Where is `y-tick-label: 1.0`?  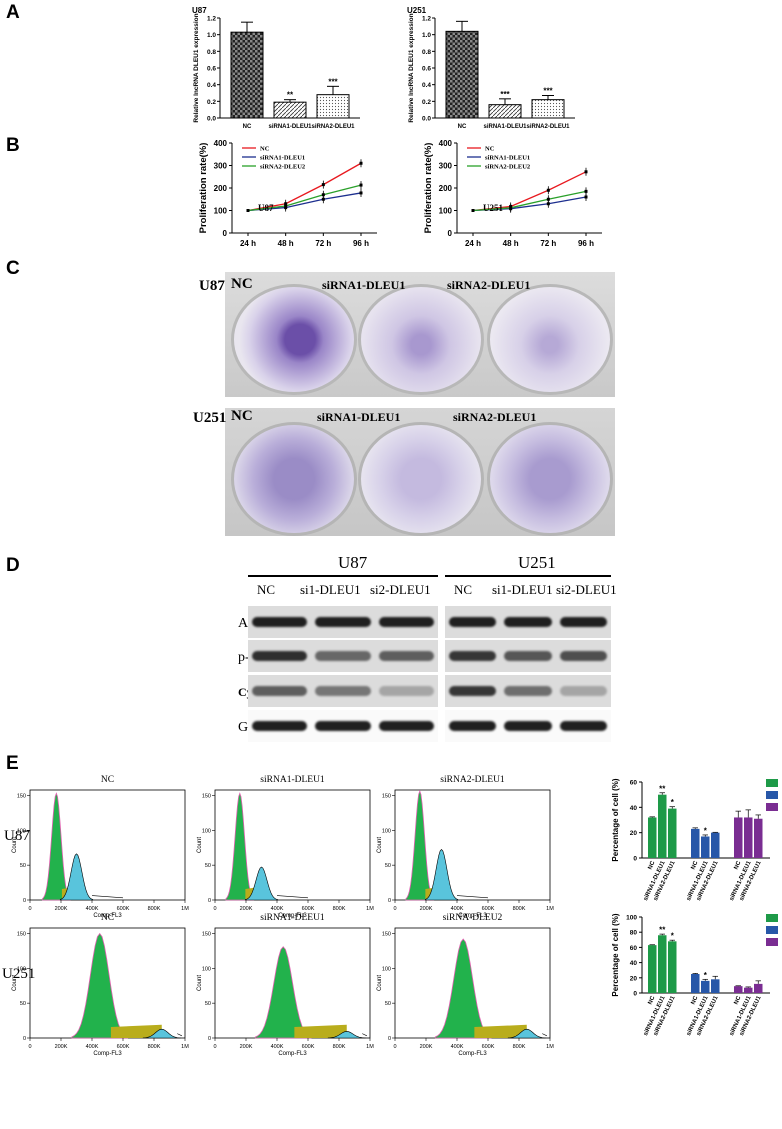 y-tick-label: 1.0 is located at coordinates (426, 35).